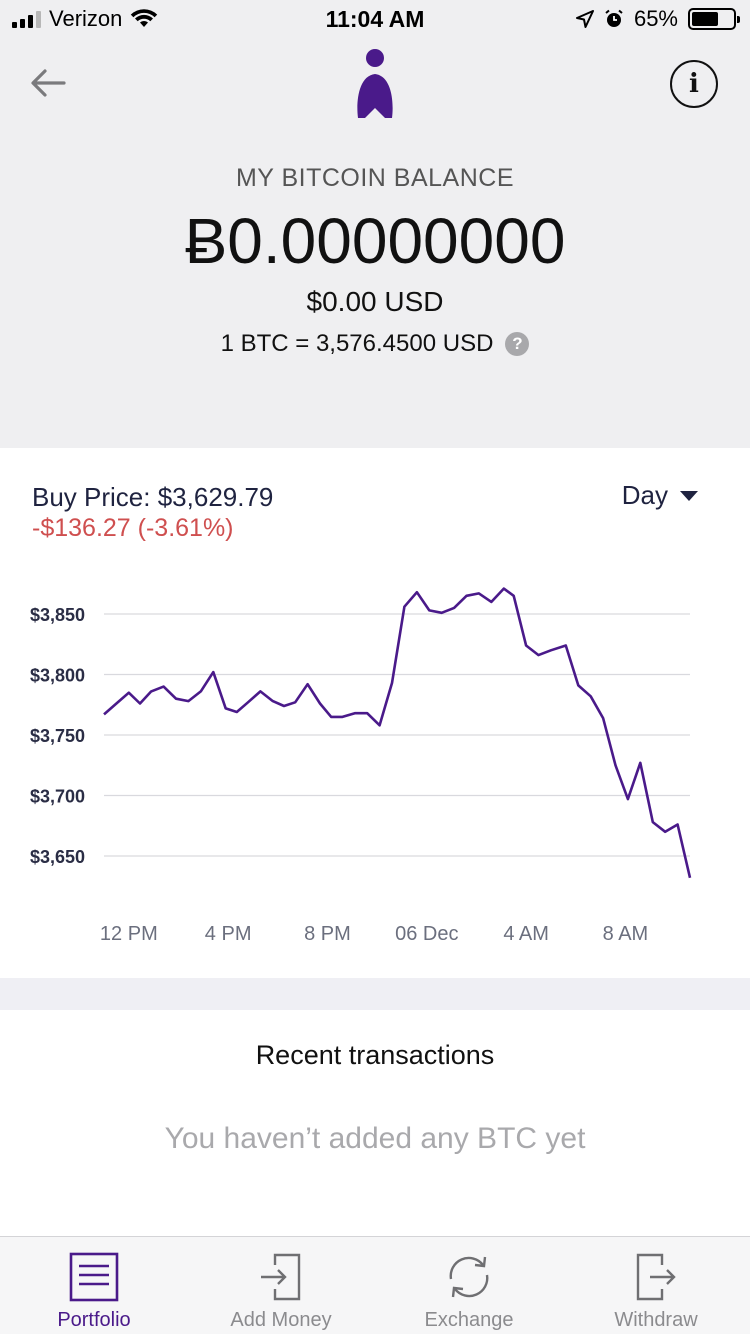 The height and width of the screenshot is (1334, 750). I want to click on tab-label: Add Money, so click(281, 1320).